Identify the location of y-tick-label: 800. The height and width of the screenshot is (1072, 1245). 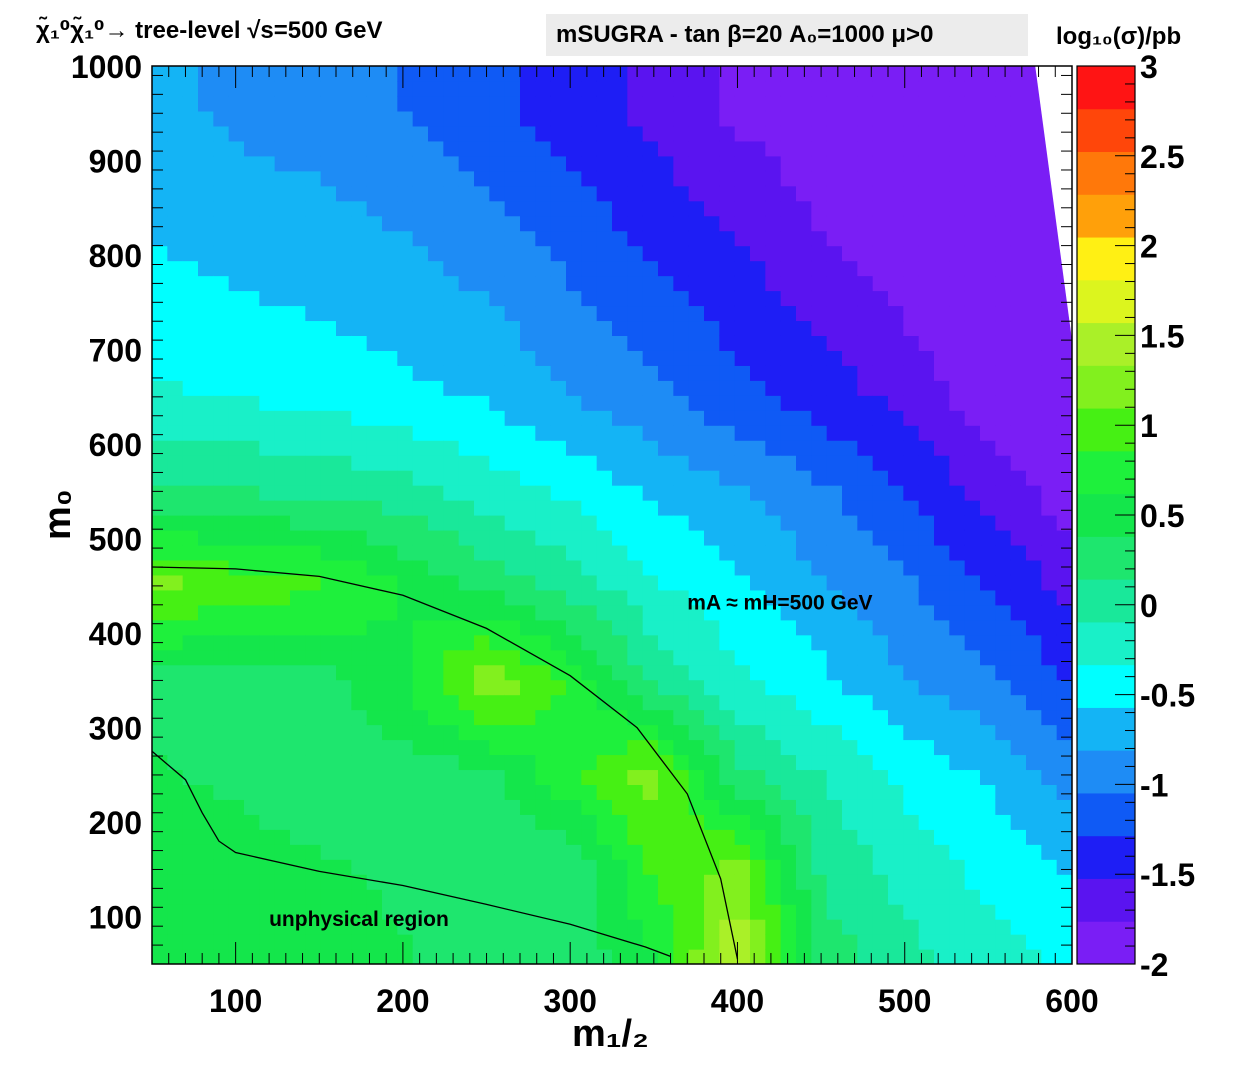
(115, 256).